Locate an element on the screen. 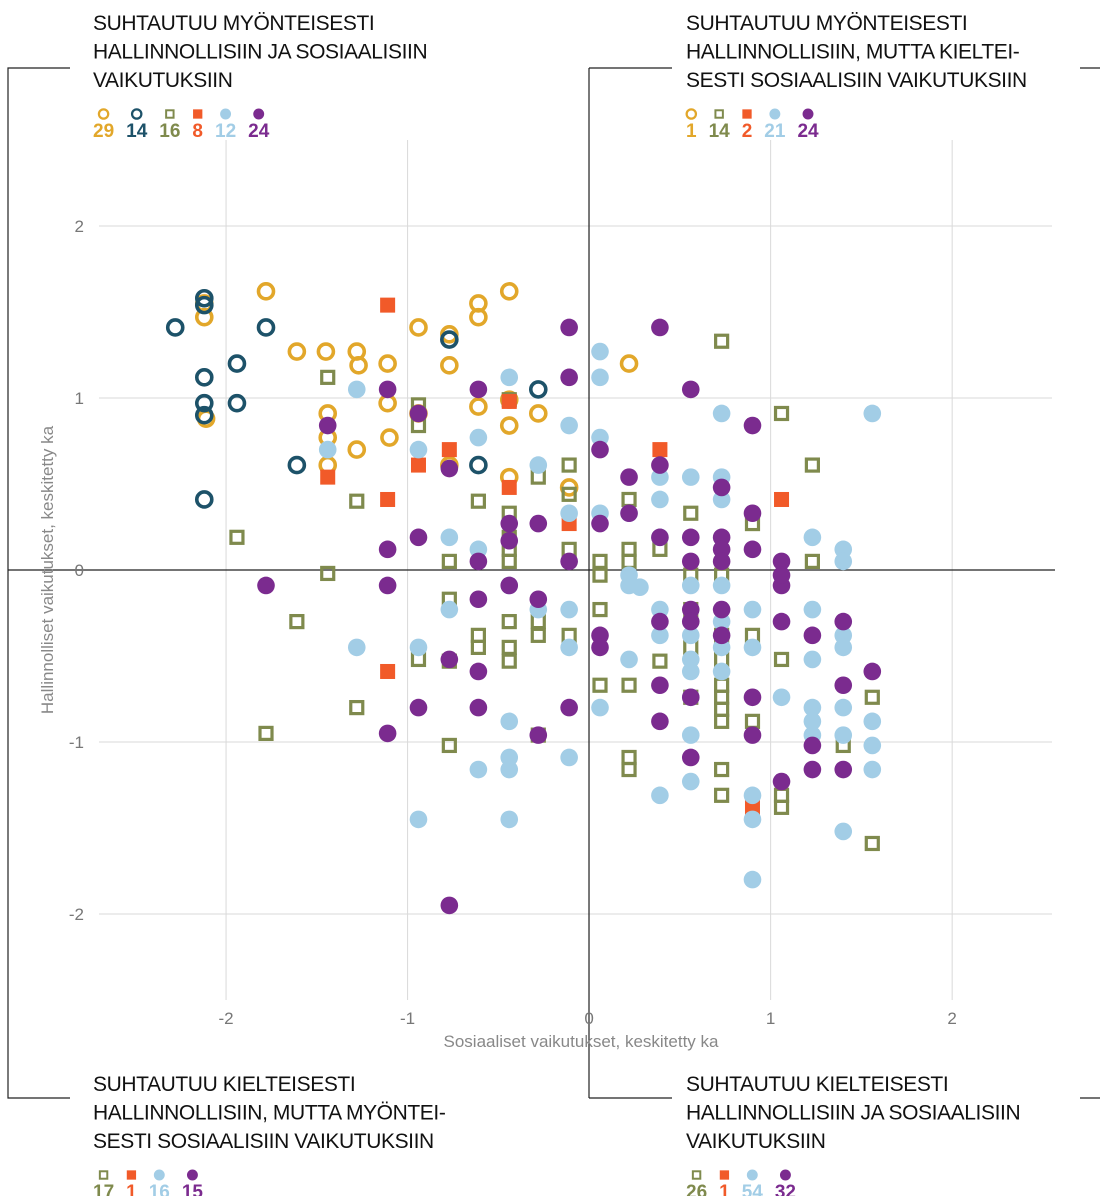  legend-count: 1 is located at coordinates (691, 131).